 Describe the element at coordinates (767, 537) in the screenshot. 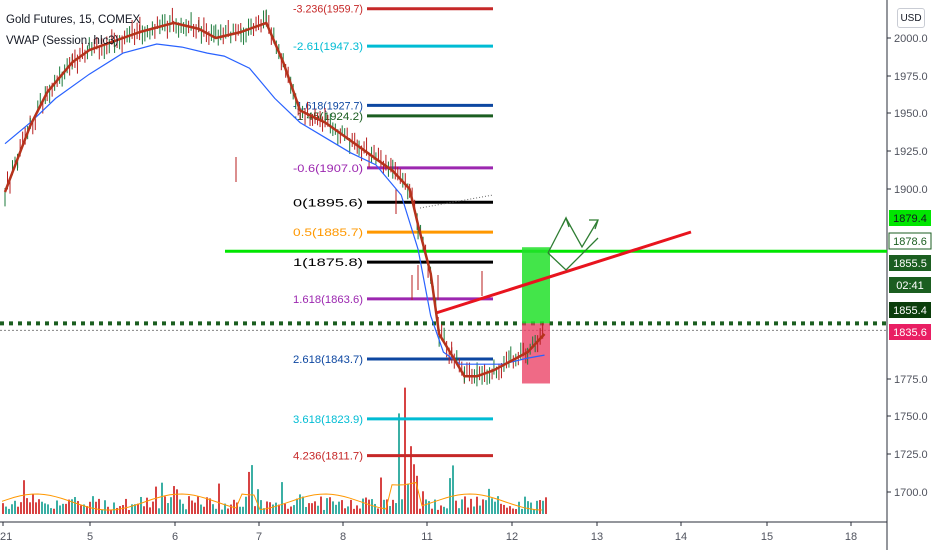

I see `x-tick-label: 15` at that location.